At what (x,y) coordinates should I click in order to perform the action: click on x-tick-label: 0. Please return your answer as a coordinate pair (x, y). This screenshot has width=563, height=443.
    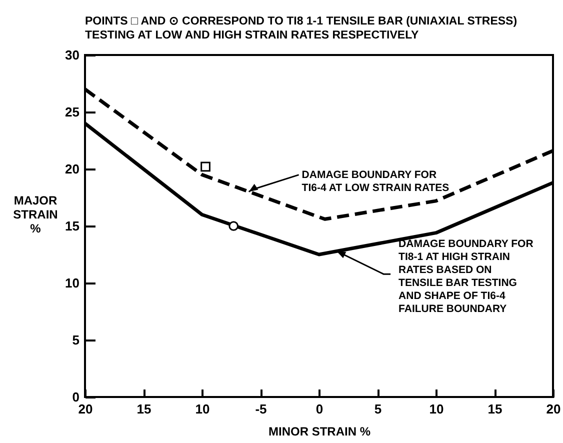
    Looking at the image, I should click on (320, 409).